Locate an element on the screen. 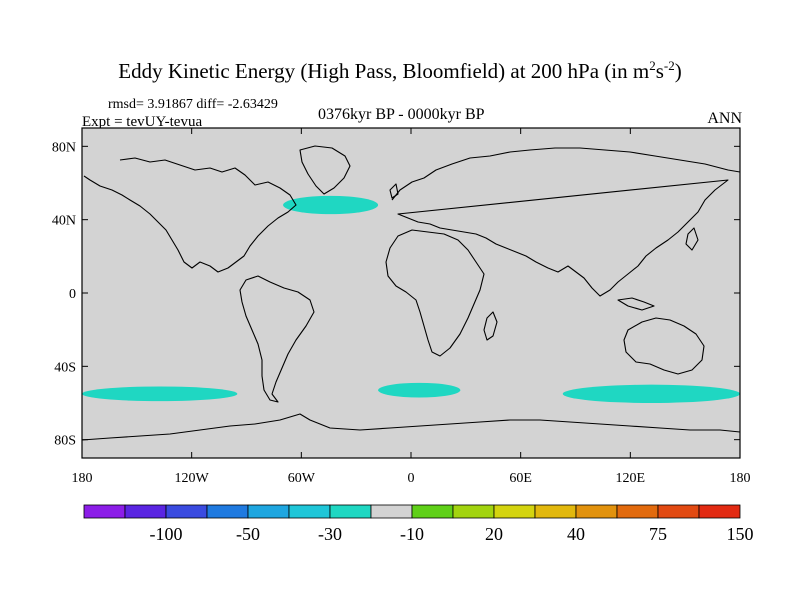 The image size is (800, 600). coast-north-america is located at coordinates (190, 215).